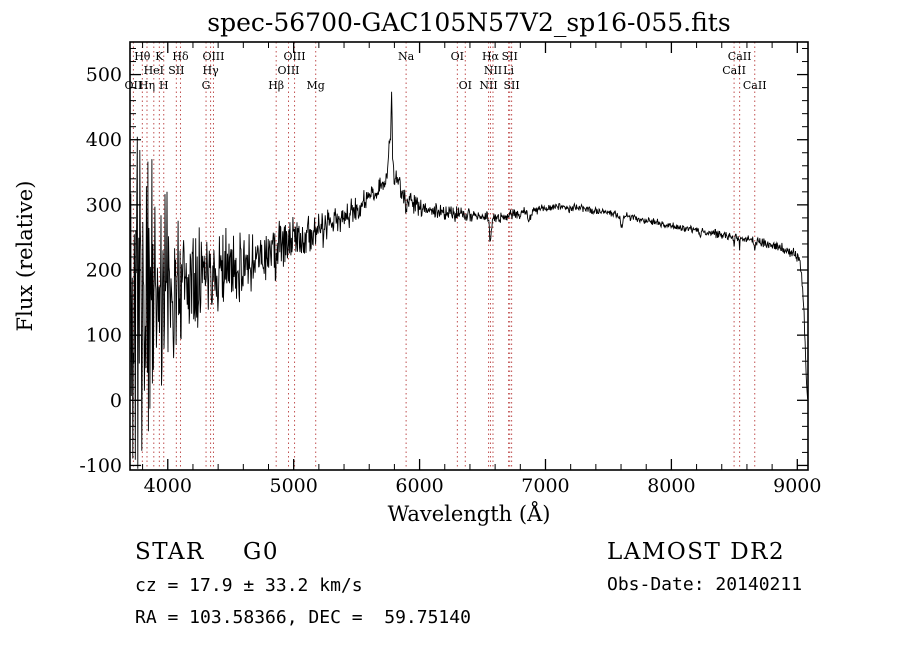 This screenshot has width=900, height=649. Describe the element at coordinates (154, 70) in the screenshot. I see `spectral-line-label: HeI` at that location.